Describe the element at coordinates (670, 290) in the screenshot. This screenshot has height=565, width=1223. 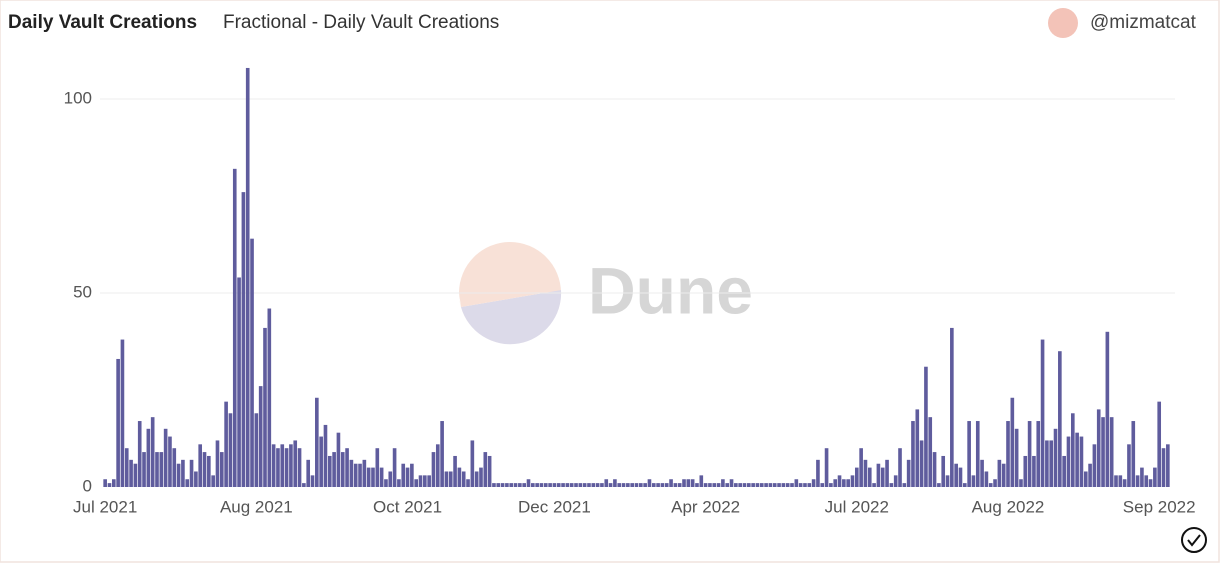
I see `watermark: Dune` at that location.